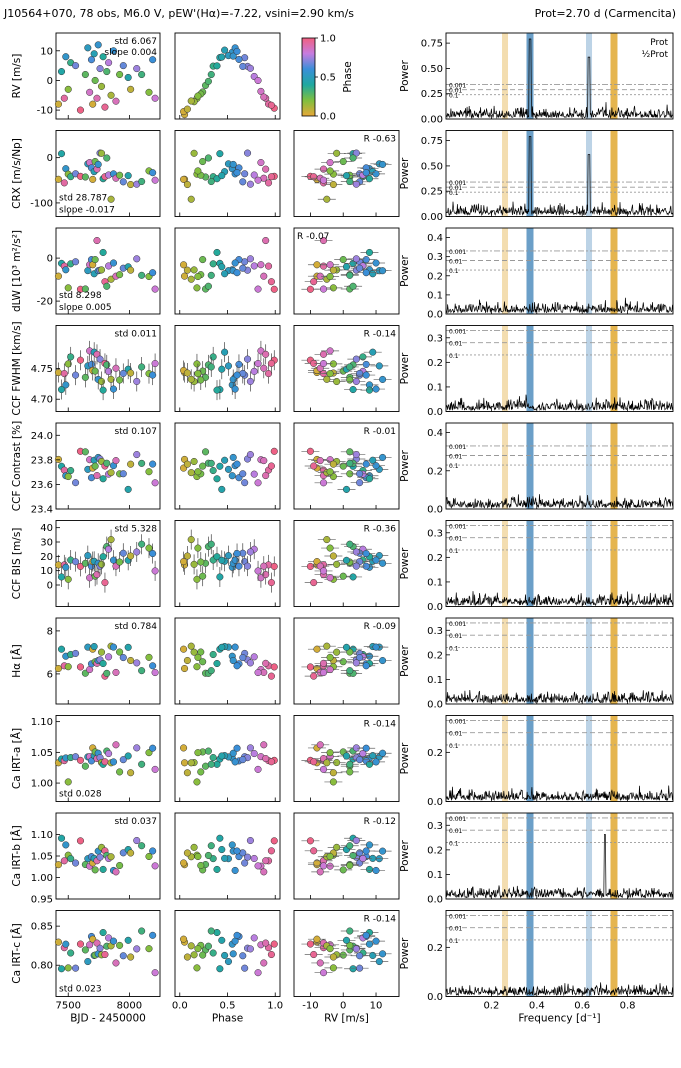 The image size is (681, 1068). Describe the element at coordinates (135, 335) in the screenshot. I see `std-annotation: std 0.011` at that location.